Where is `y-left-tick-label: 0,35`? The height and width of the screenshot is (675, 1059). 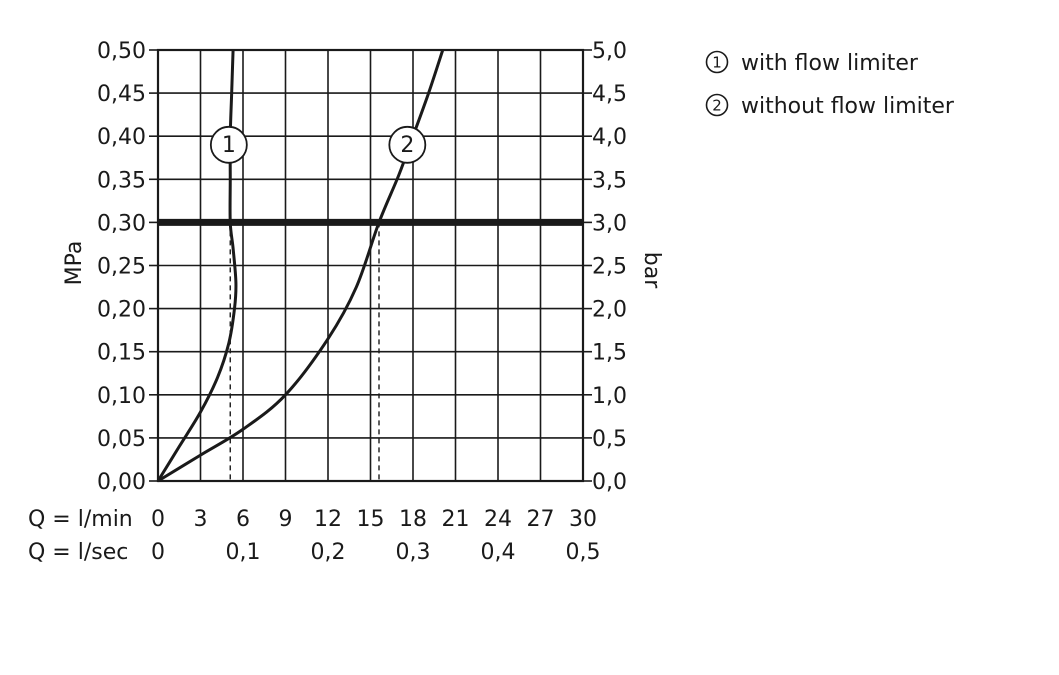 y-left-tick-label: 0,35 is located at coordinates (121, 180).